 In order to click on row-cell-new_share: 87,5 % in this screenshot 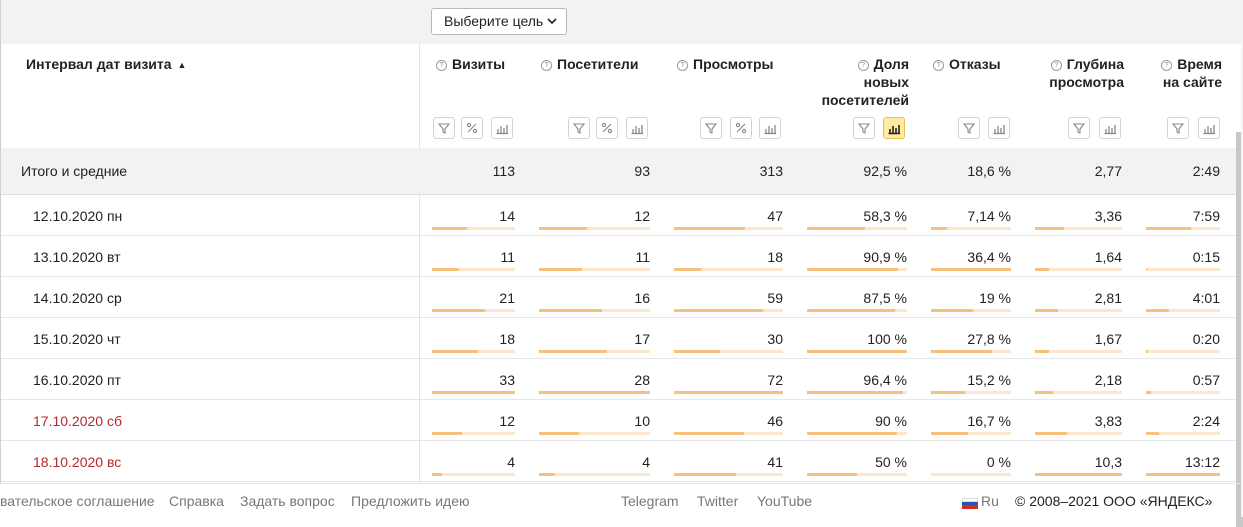, I will do `click(885, 298)`.